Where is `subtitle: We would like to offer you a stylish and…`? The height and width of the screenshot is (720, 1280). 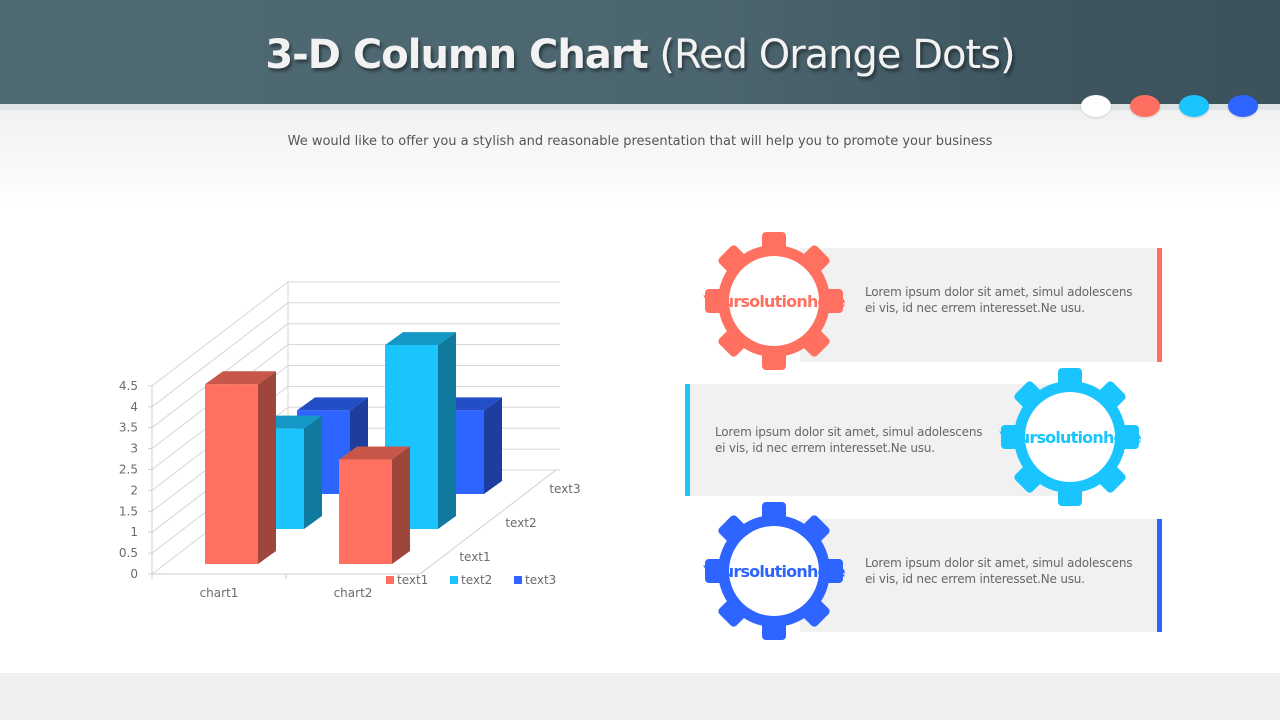
subtitle: We would like to offer you a stylish and… is located at coordinates (640, 141).